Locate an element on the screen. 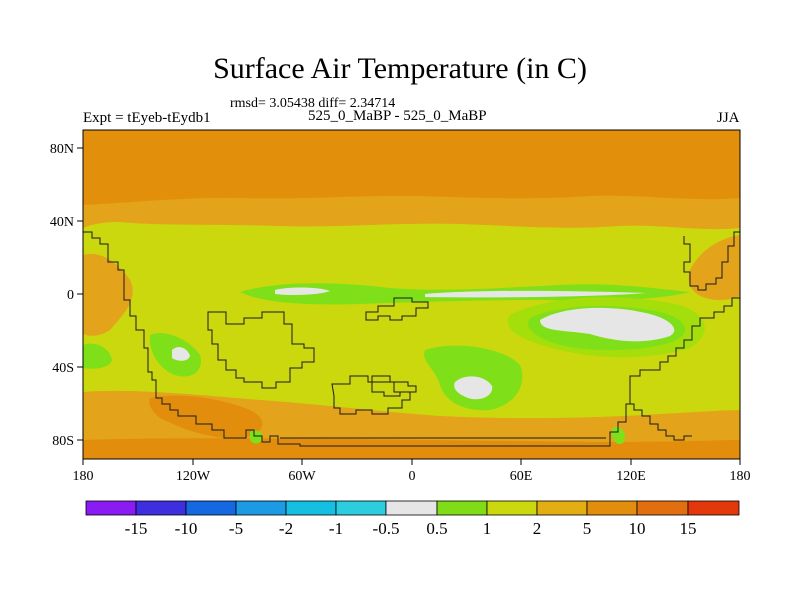 The image size is (800, 600). coast-south-inner is located at coordinates (394, 386).